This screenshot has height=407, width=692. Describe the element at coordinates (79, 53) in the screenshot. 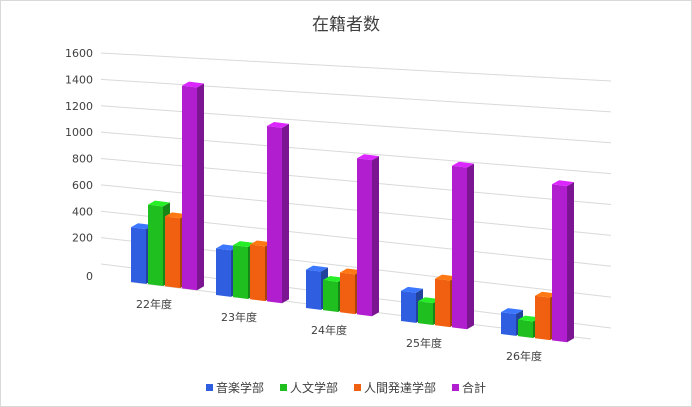

I see `y-tick-label: 1600` at that location.